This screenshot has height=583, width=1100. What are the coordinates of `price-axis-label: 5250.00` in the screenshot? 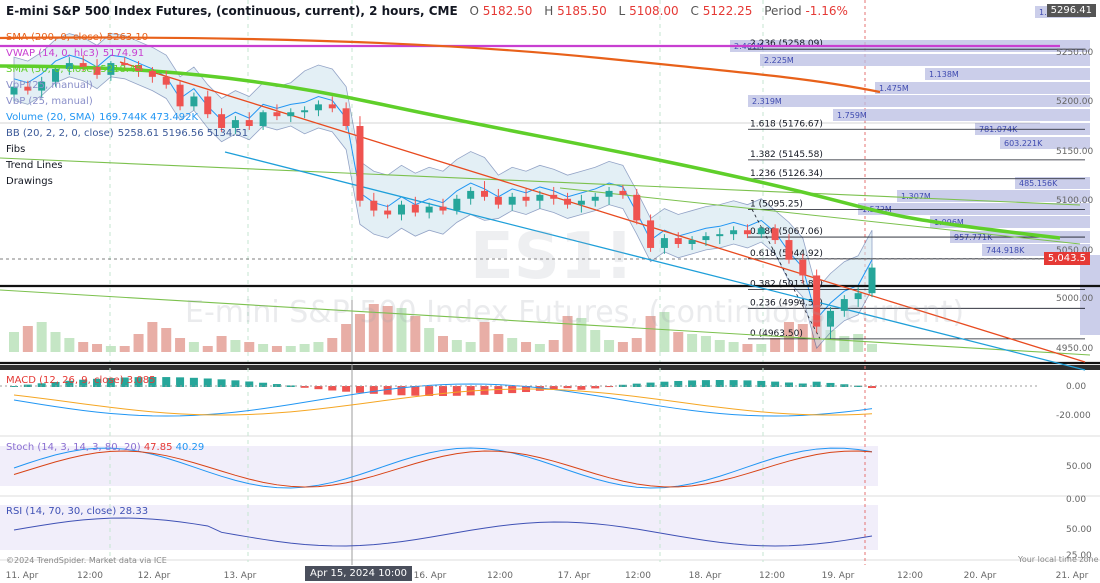 It's located at (1074, 53).